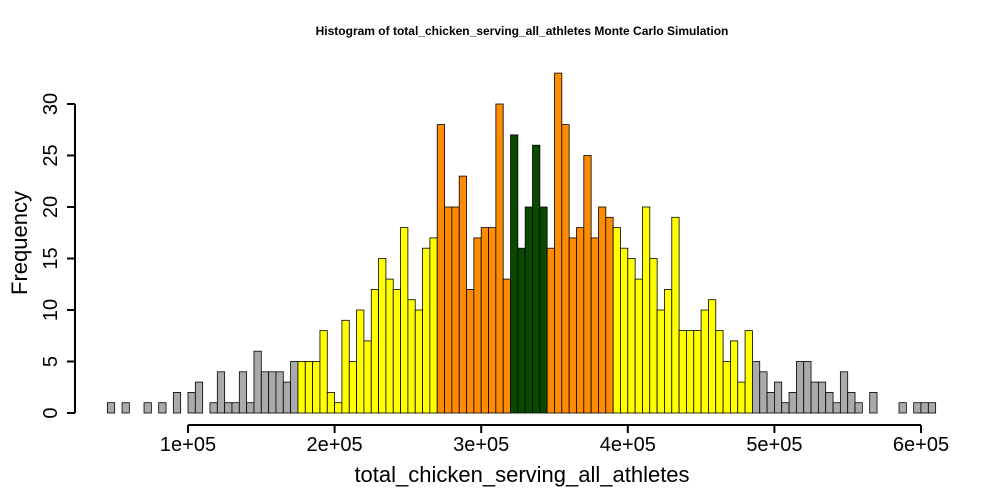 The image size is (1000, 500). I want to click on x-axis-title: total_chicken_serving_all_athletes, so click(521, 474).